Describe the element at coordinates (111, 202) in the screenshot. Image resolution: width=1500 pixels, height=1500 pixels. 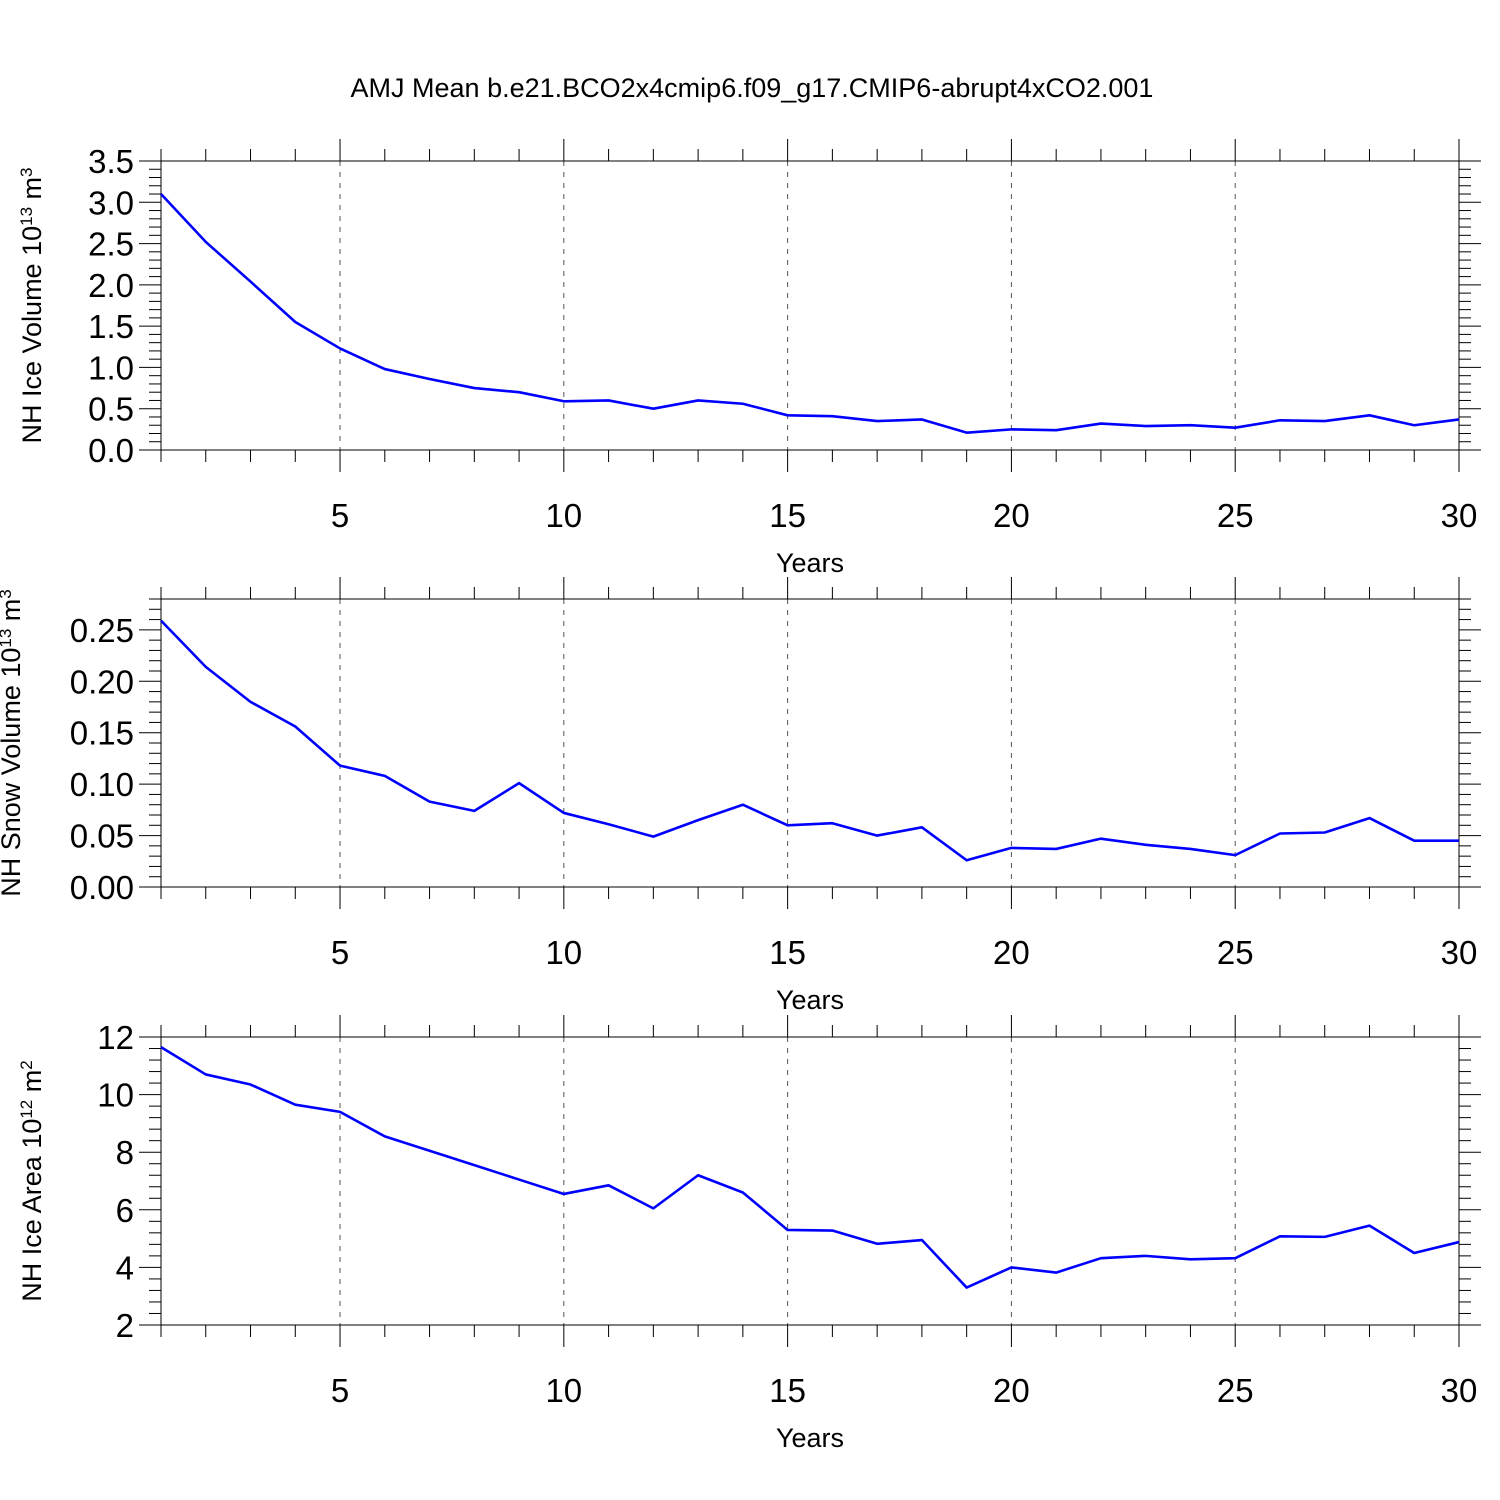
I see `y-tick-label: 3.0` at that location.